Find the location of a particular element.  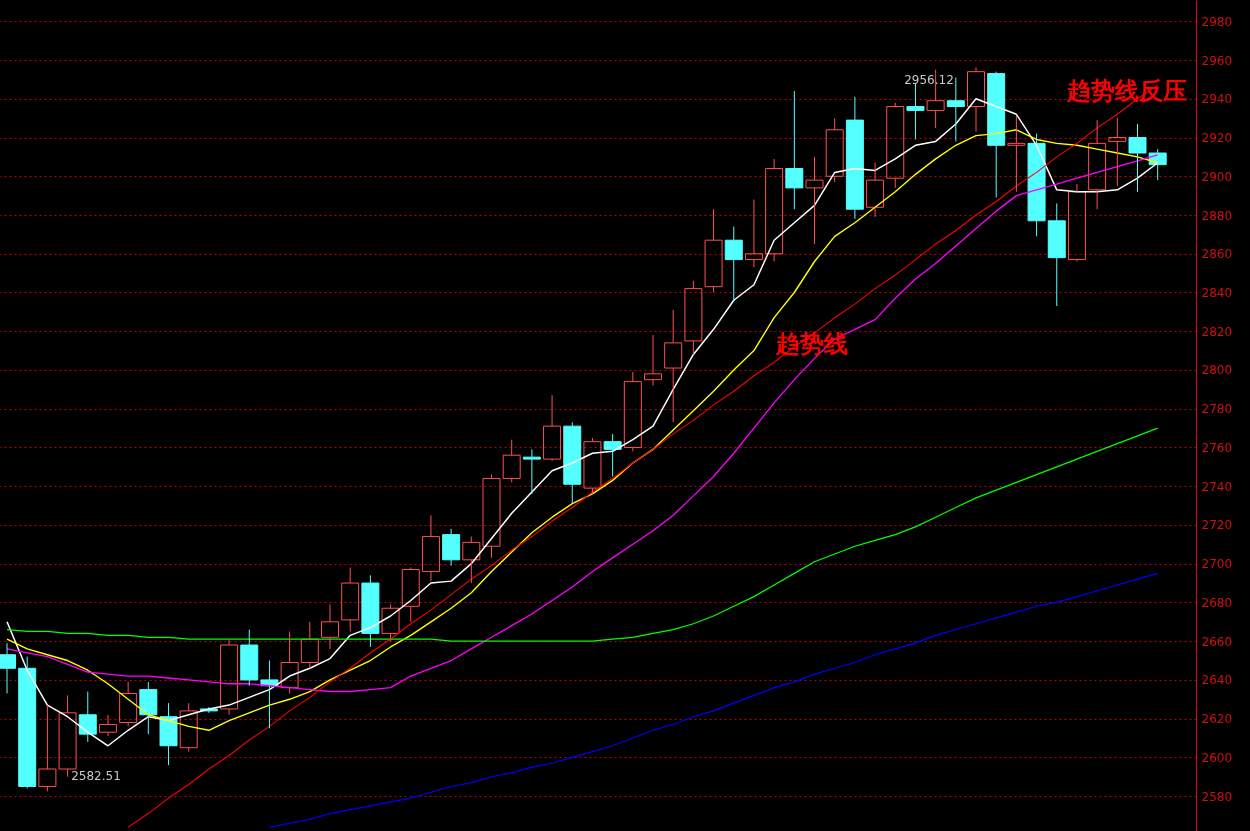

y-tick-label: 2780 is located at coordinates (1217, 409).